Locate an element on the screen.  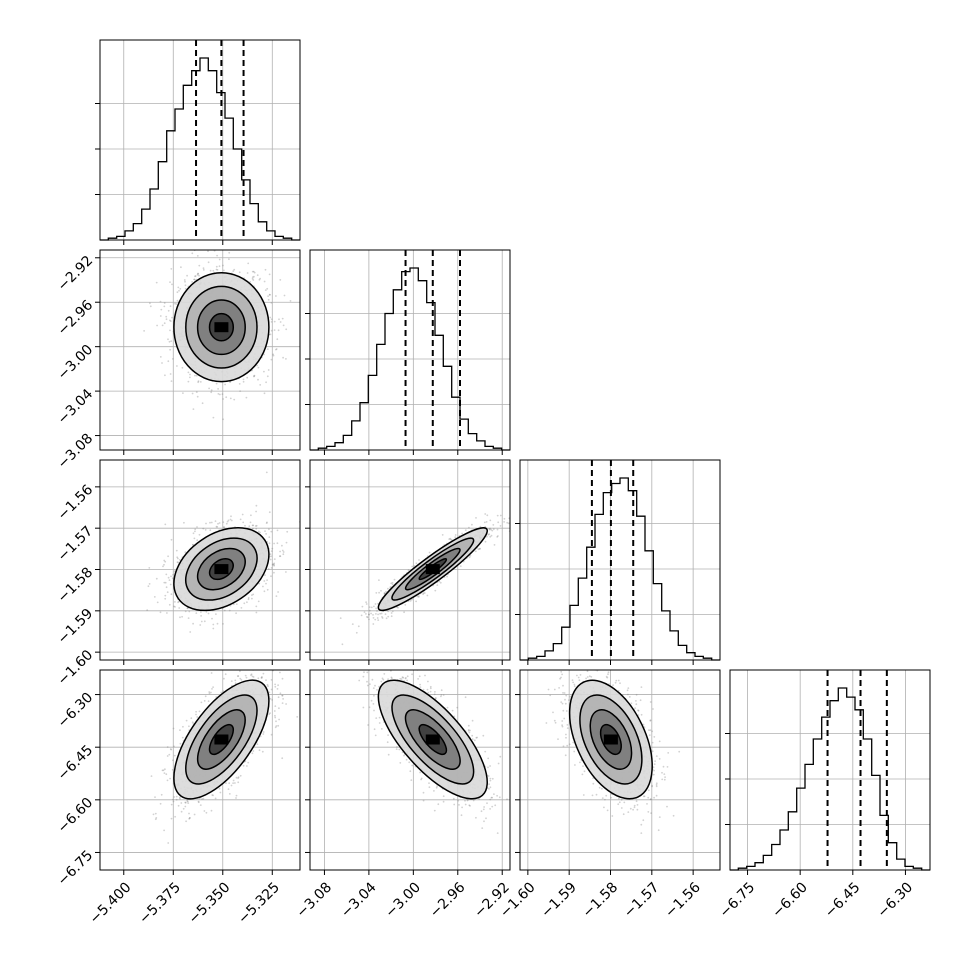
pair-panel-2-0: −1.60−1.59−1.58−1.57−1.56 is located at coordinates (178, 574).